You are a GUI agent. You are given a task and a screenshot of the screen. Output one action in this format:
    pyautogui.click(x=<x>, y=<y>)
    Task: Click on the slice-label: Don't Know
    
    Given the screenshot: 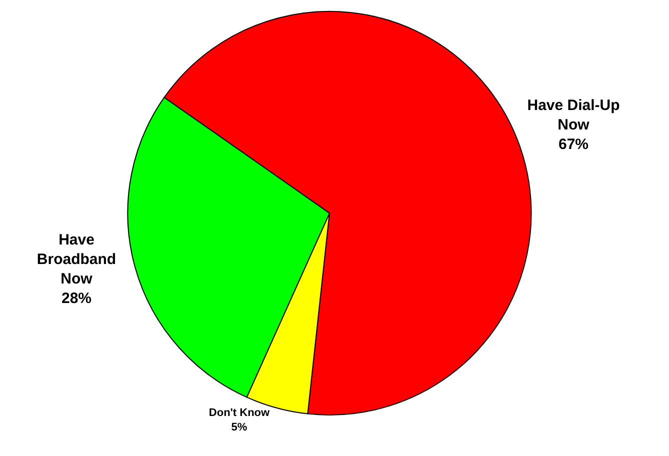 What is the action you would take?
    pyautogui.click(x=239, y=412)
    